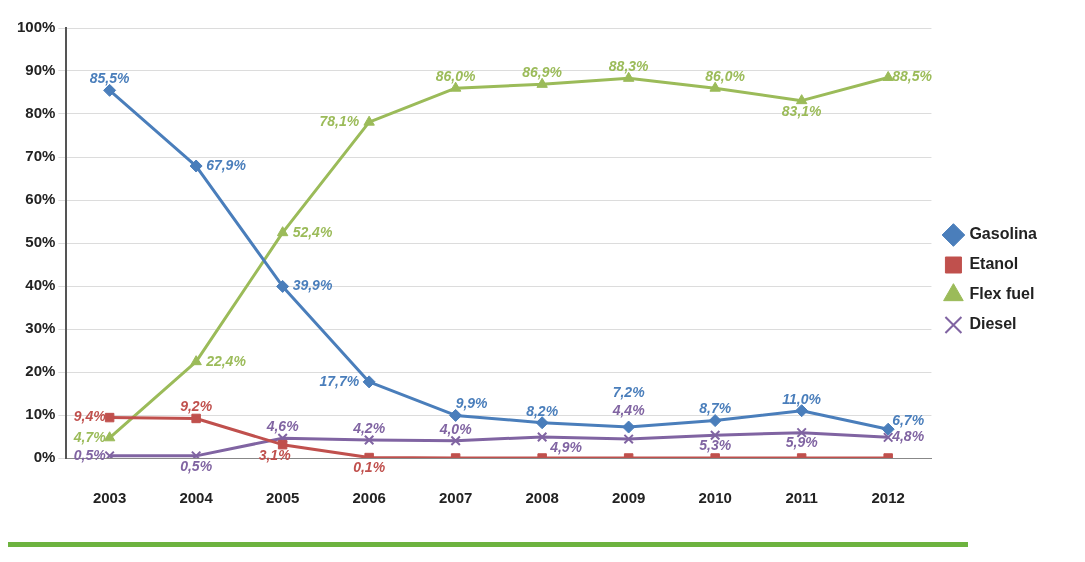  I want to click on data-label: 78,1%, so click(339, 121).